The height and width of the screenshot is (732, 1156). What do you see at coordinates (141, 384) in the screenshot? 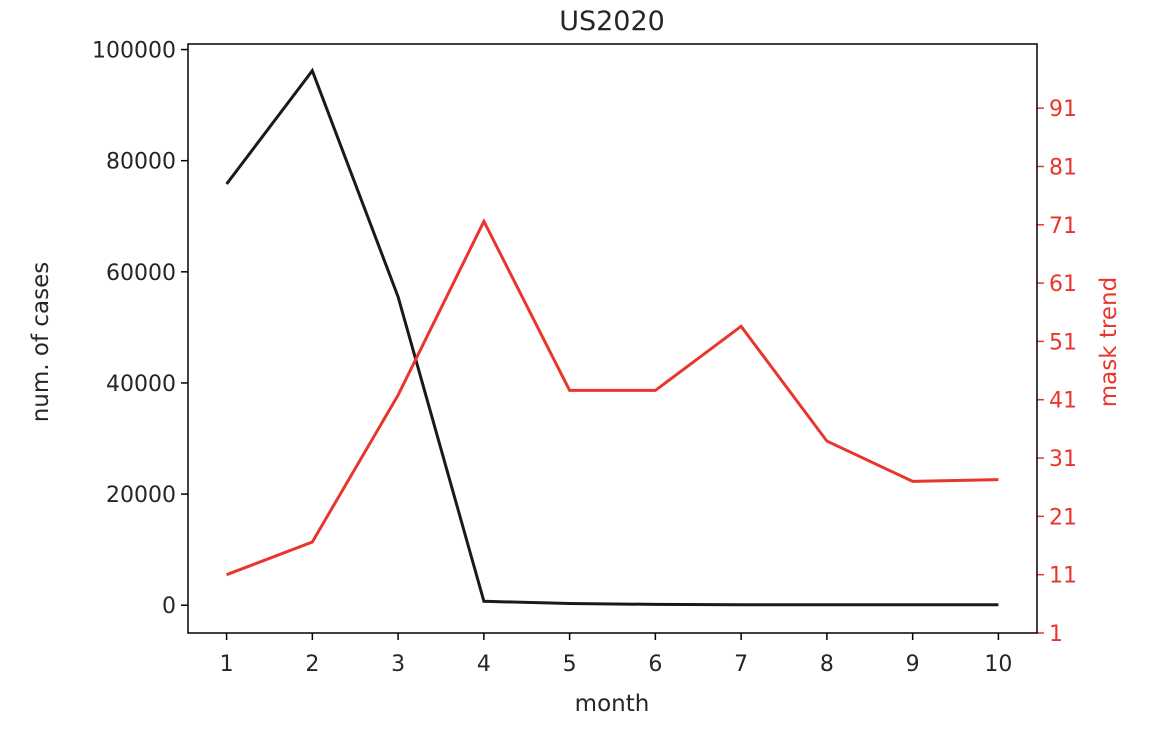
I see `left-tick-label: 40000` at bounding box center [141, 384].